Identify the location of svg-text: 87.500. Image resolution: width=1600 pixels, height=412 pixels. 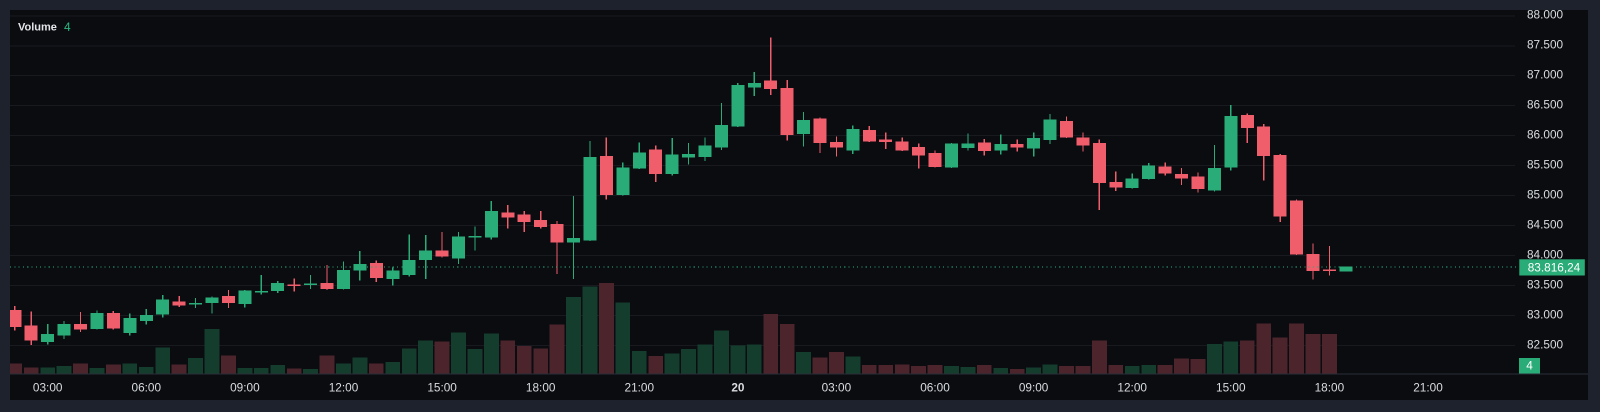
(1545, 45).